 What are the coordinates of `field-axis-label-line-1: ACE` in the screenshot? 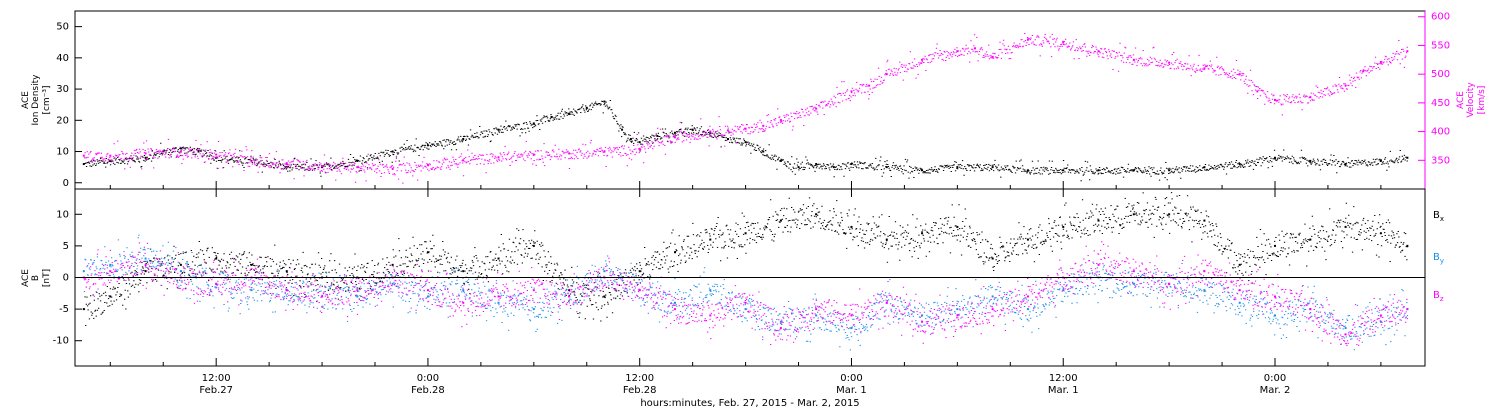 It's located at (26, 278).